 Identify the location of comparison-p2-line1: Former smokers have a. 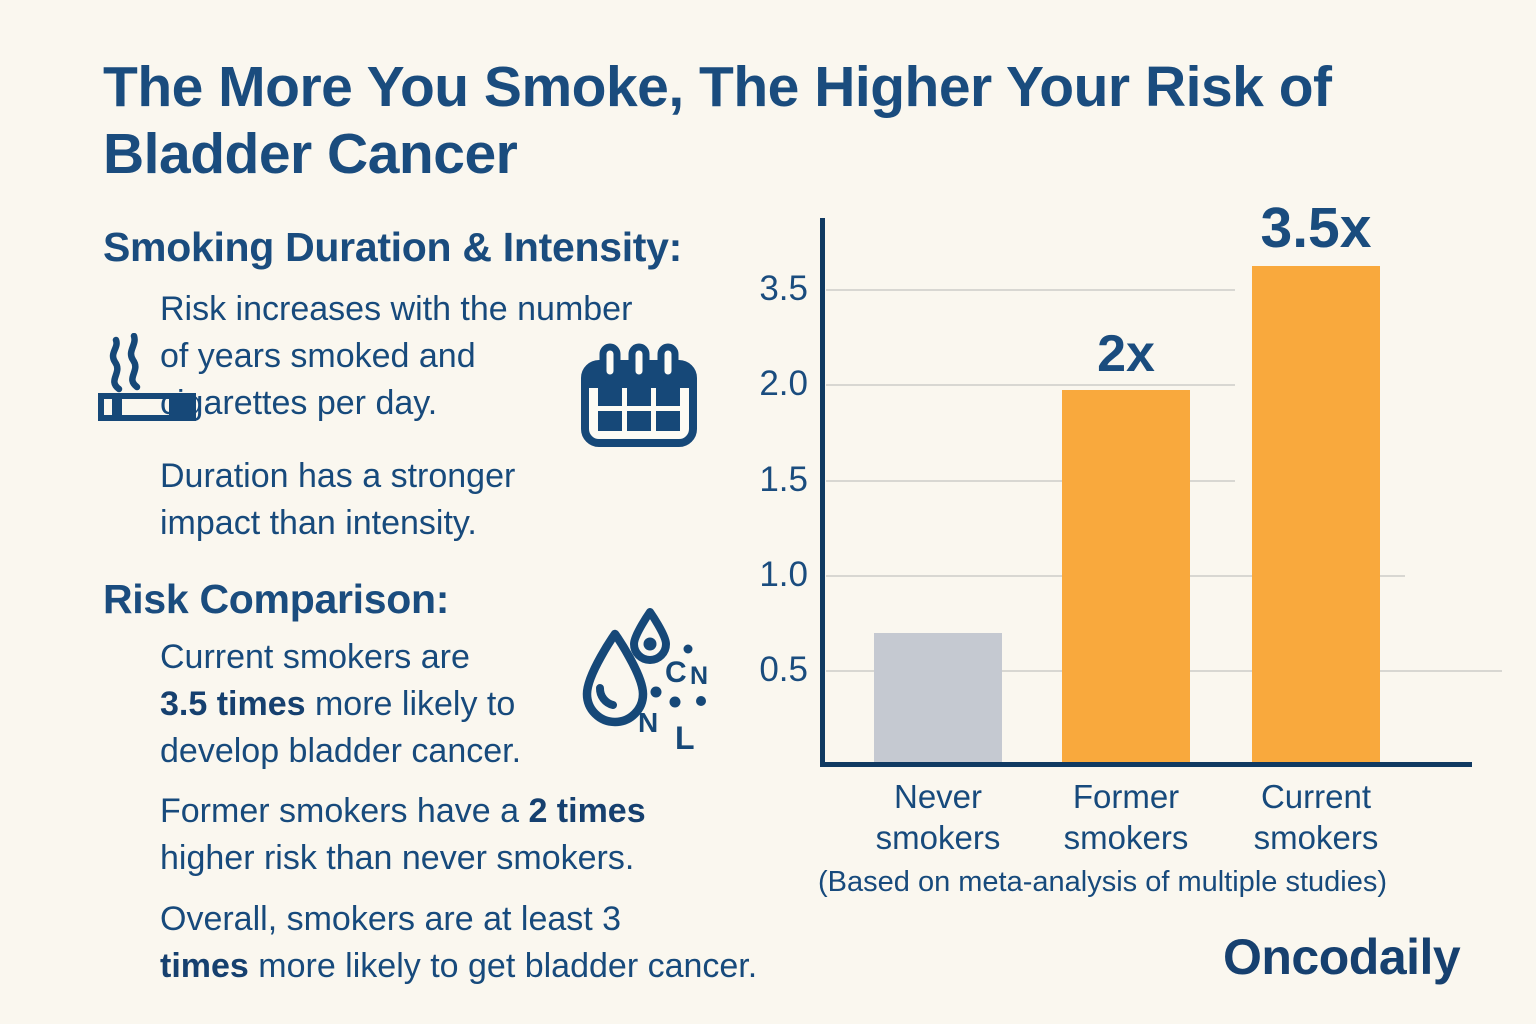
(344, 811).